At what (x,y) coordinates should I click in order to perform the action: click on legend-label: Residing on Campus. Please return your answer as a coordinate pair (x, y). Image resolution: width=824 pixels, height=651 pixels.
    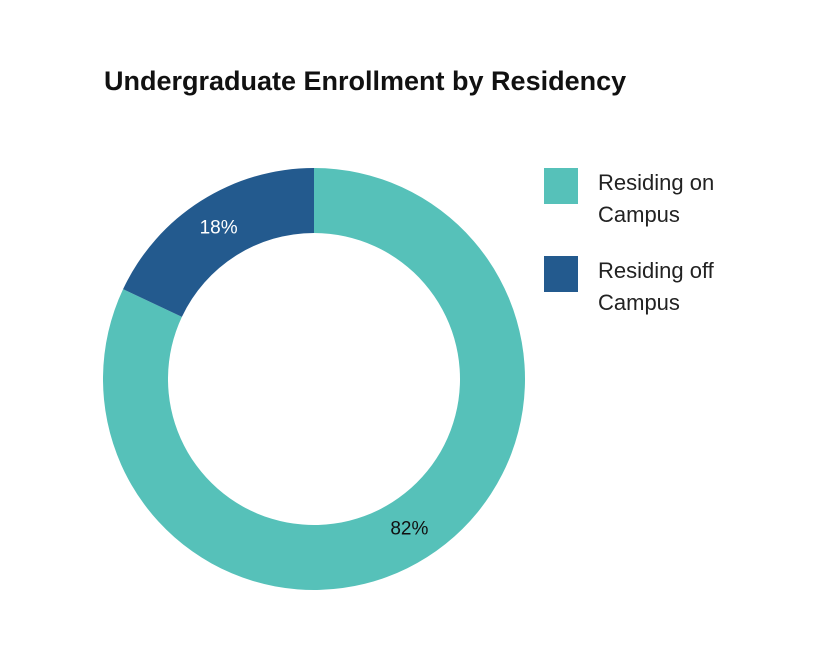
    Looking at the image, I should click on (656, 198).